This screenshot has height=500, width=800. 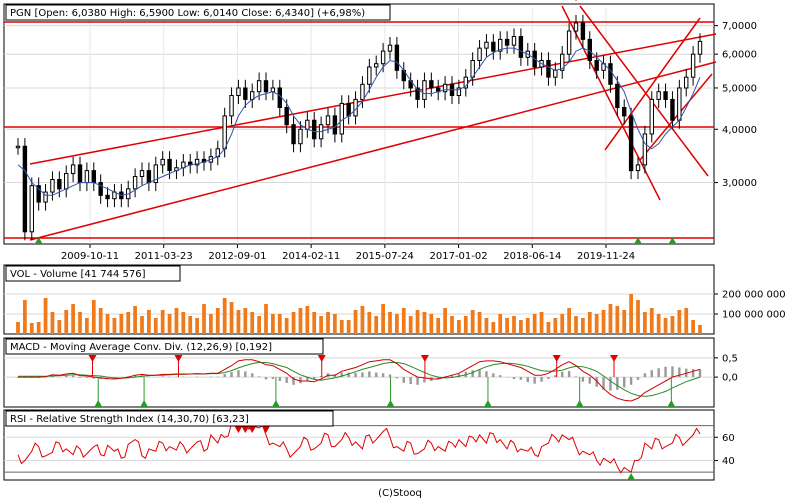 I want to click on footer-credit: (C)Stooq, so click(x=400, y=493).